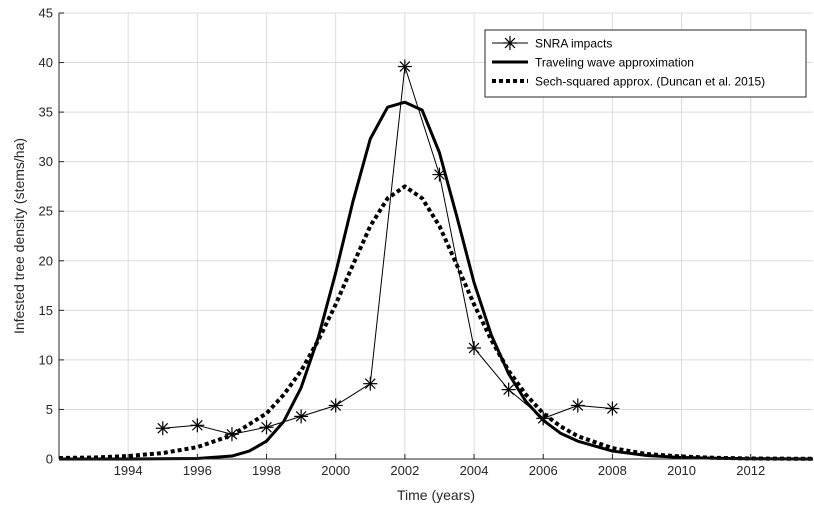 The image size is (814, 510). What do you see at coordinates (335, 470) in the screenshot?
I see `x-tick-label: 2000` at bounding box center [335, 470].